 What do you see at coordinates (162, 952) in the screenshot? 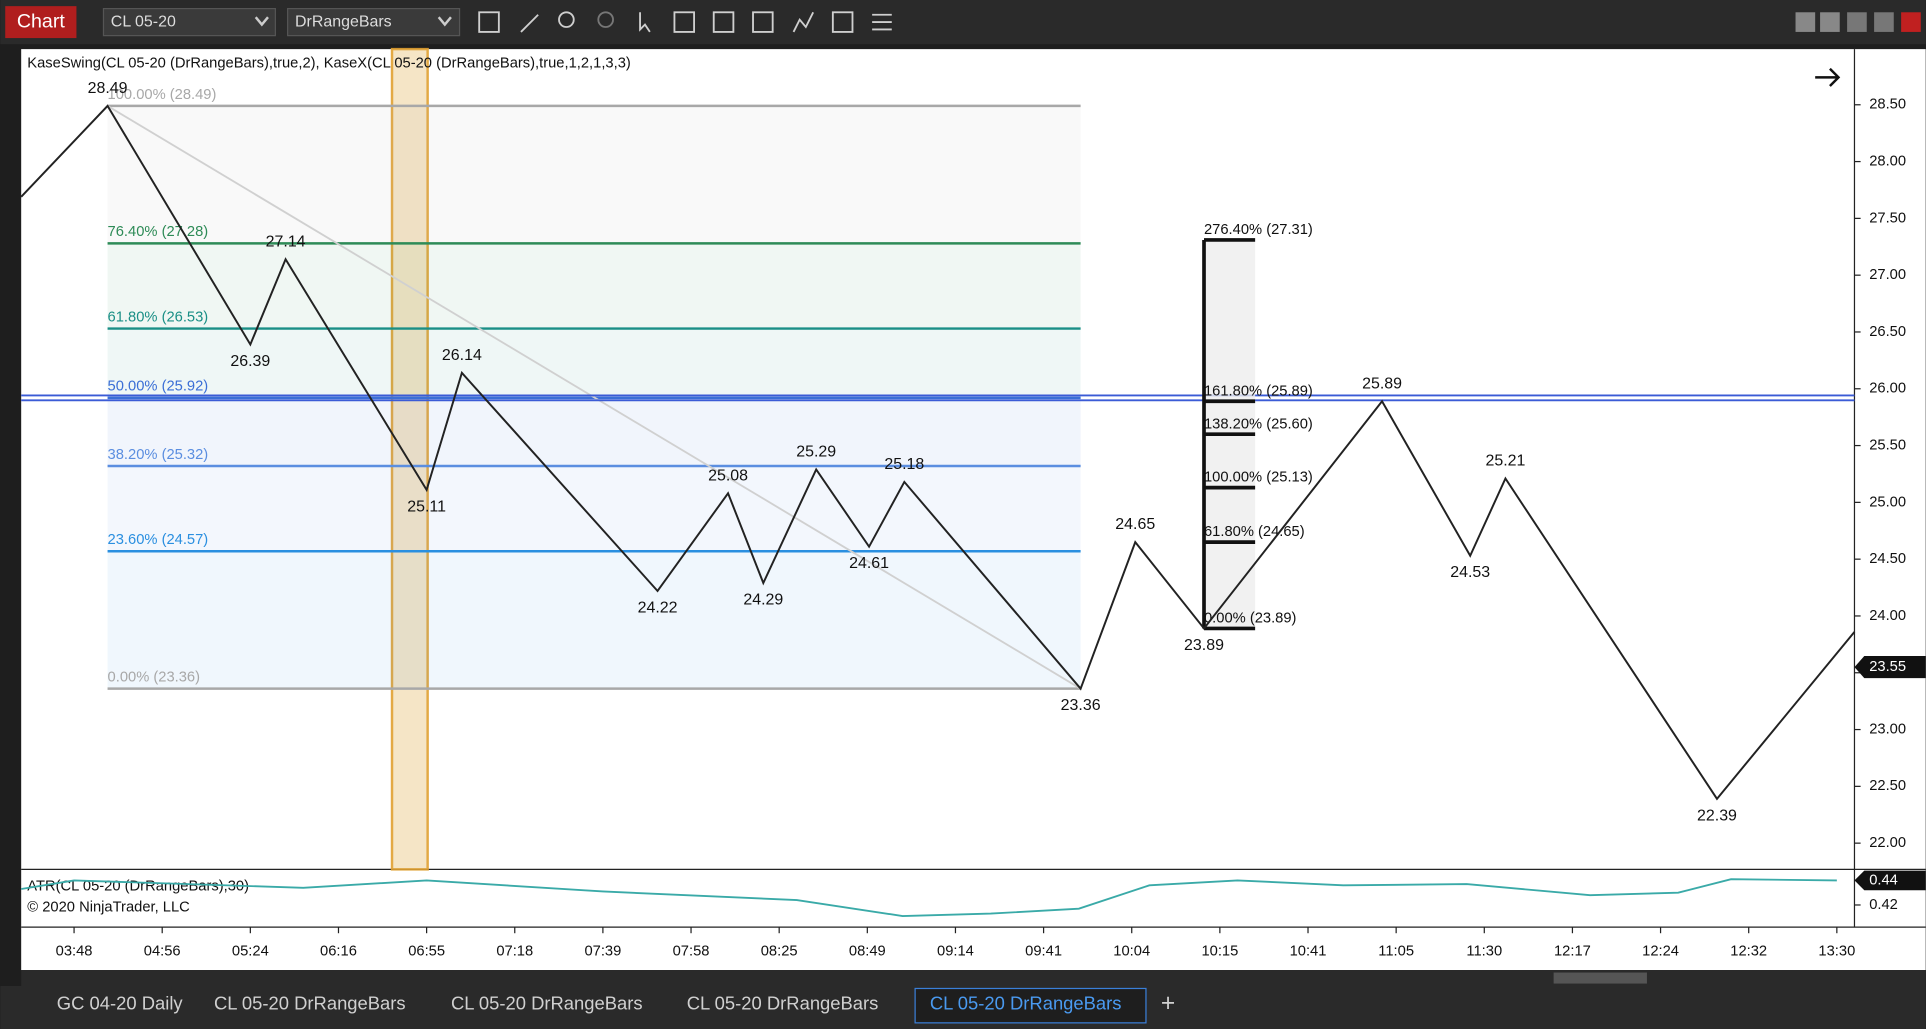
I see `x-tick-label: 04:56` at bounding box center [162, 952].